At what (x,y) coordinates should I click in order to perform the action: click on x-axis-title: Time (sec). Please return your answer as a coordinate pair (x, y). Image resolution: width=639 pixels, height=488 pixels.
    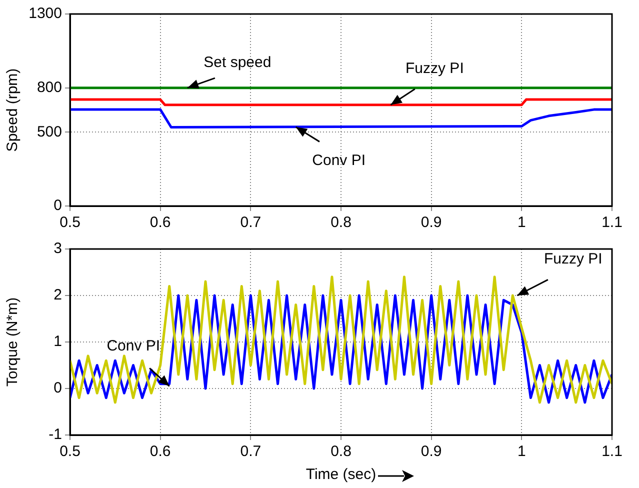
    Looking at the image, I should click on (341, 475).